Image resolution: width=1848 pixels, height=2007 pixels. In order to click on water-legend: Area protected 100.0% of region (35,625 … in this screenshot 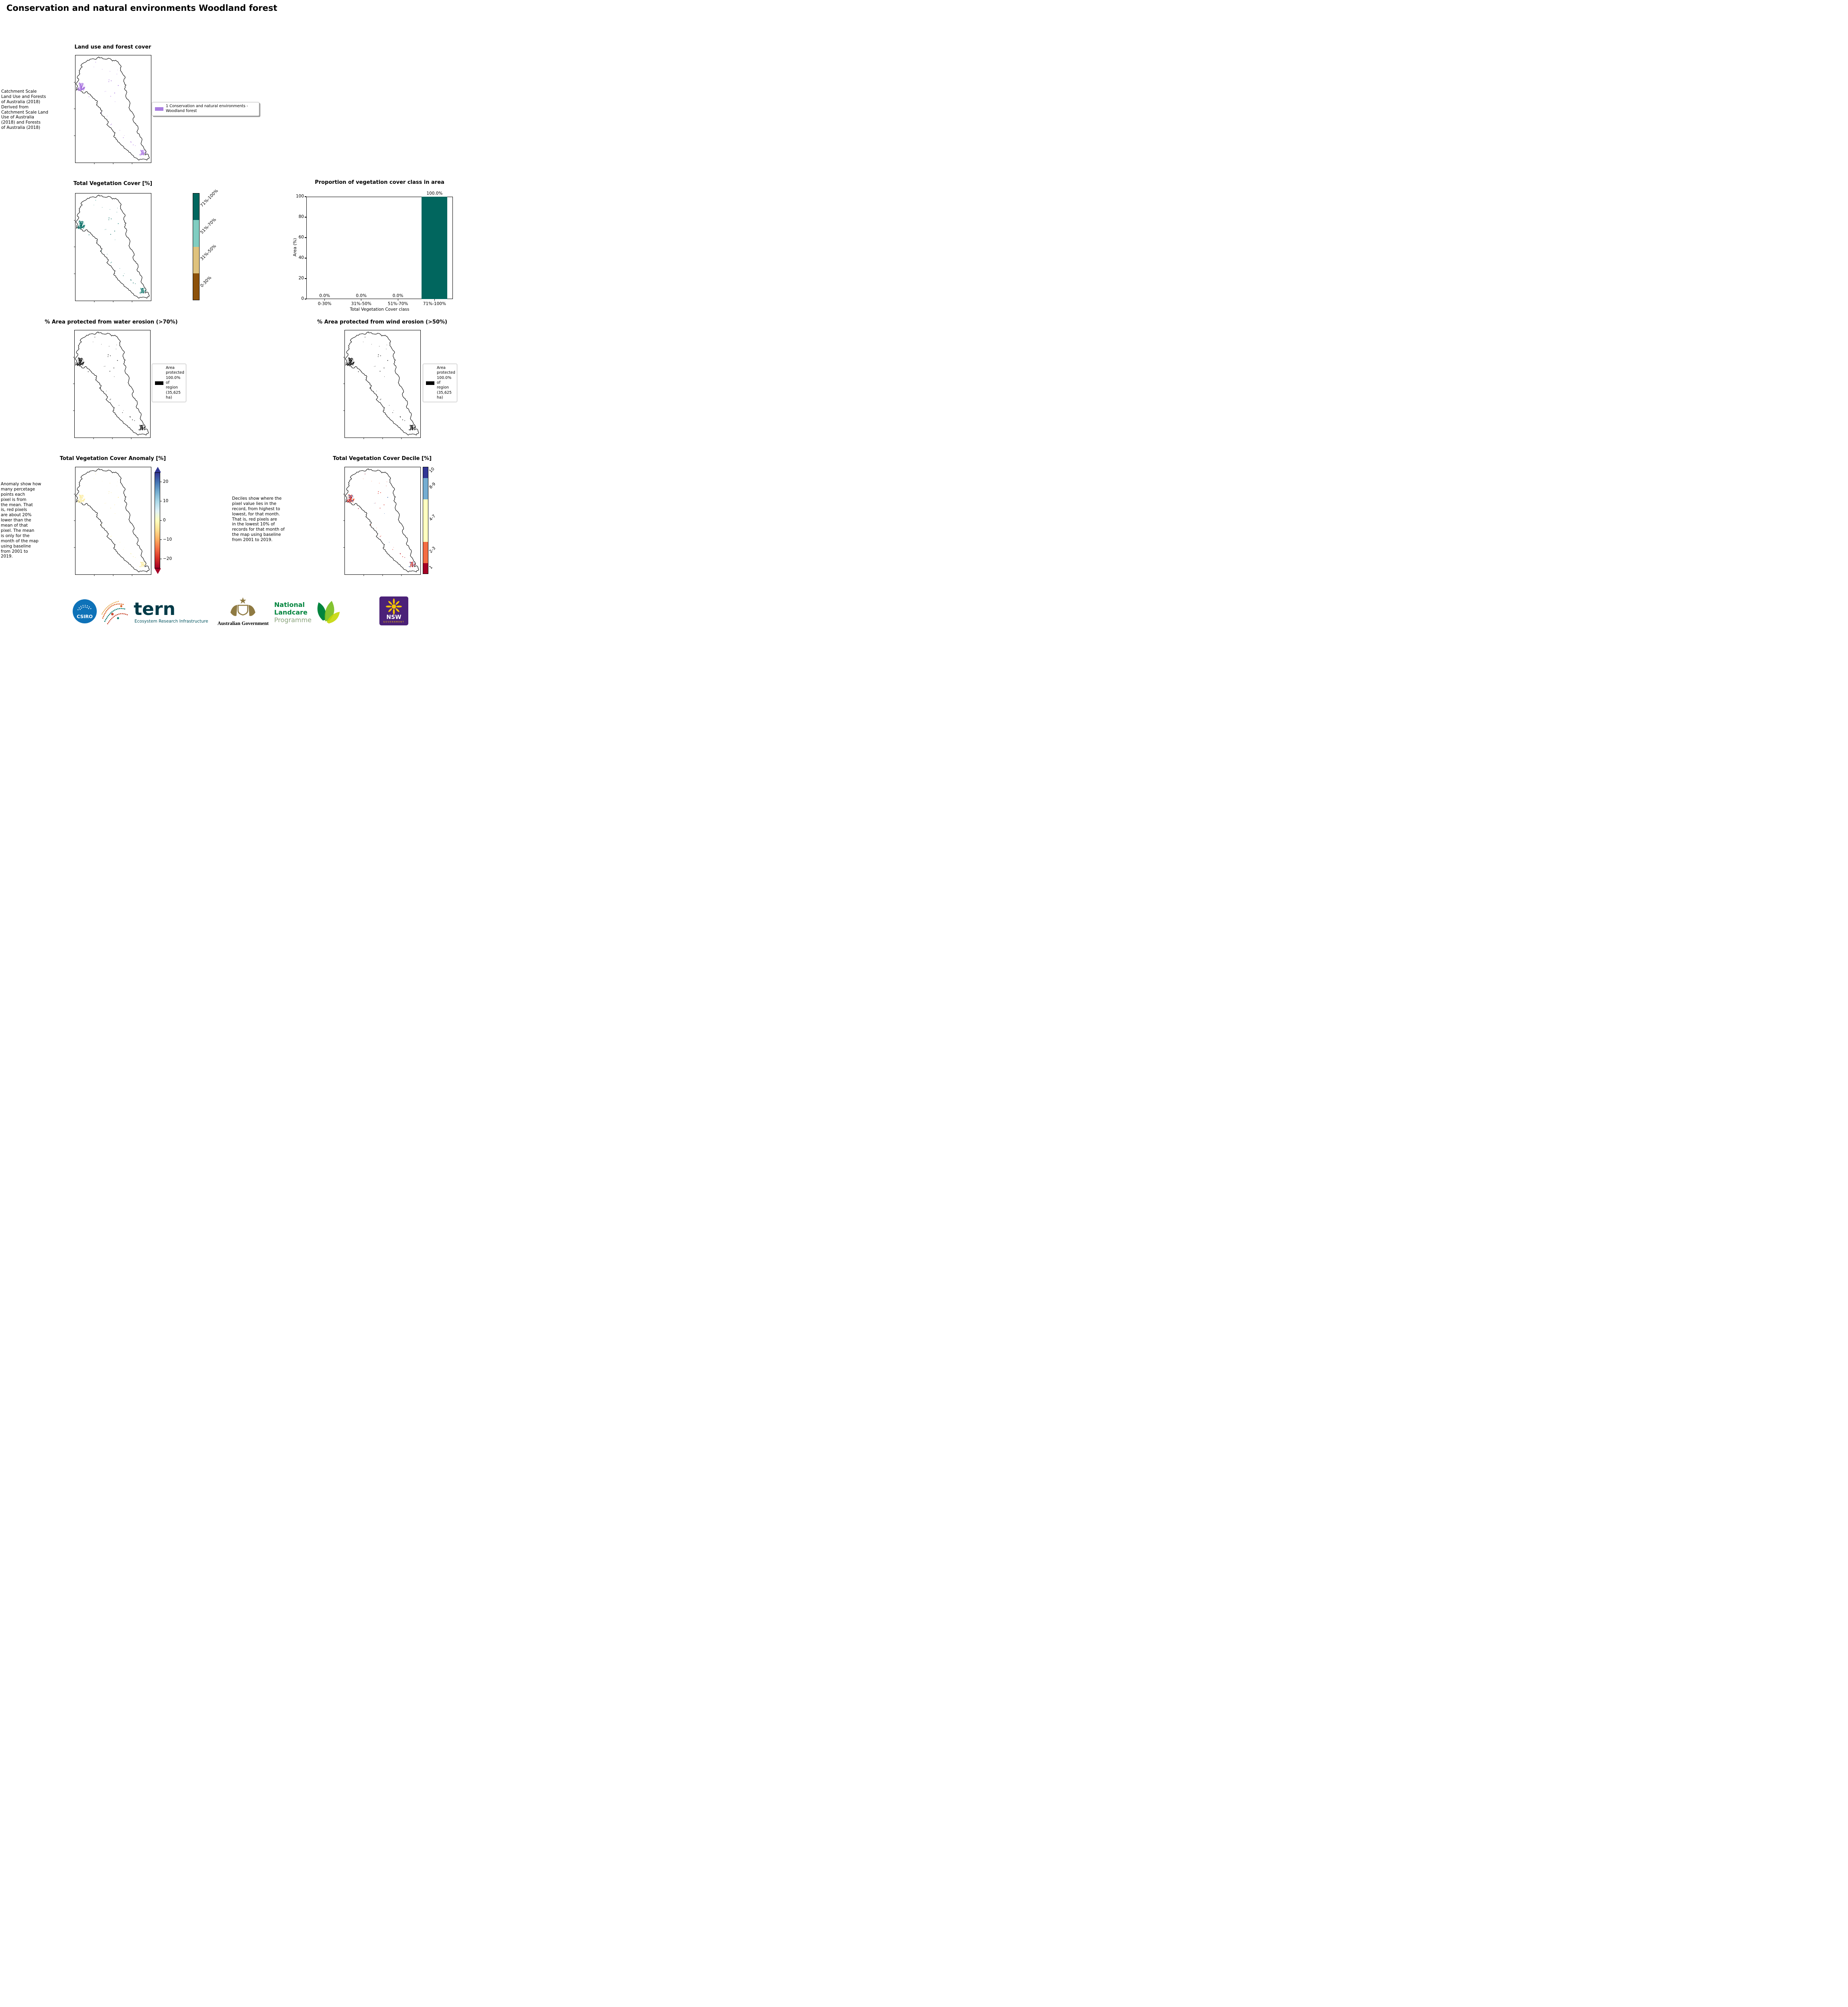, I will do `click(169, 383)`.